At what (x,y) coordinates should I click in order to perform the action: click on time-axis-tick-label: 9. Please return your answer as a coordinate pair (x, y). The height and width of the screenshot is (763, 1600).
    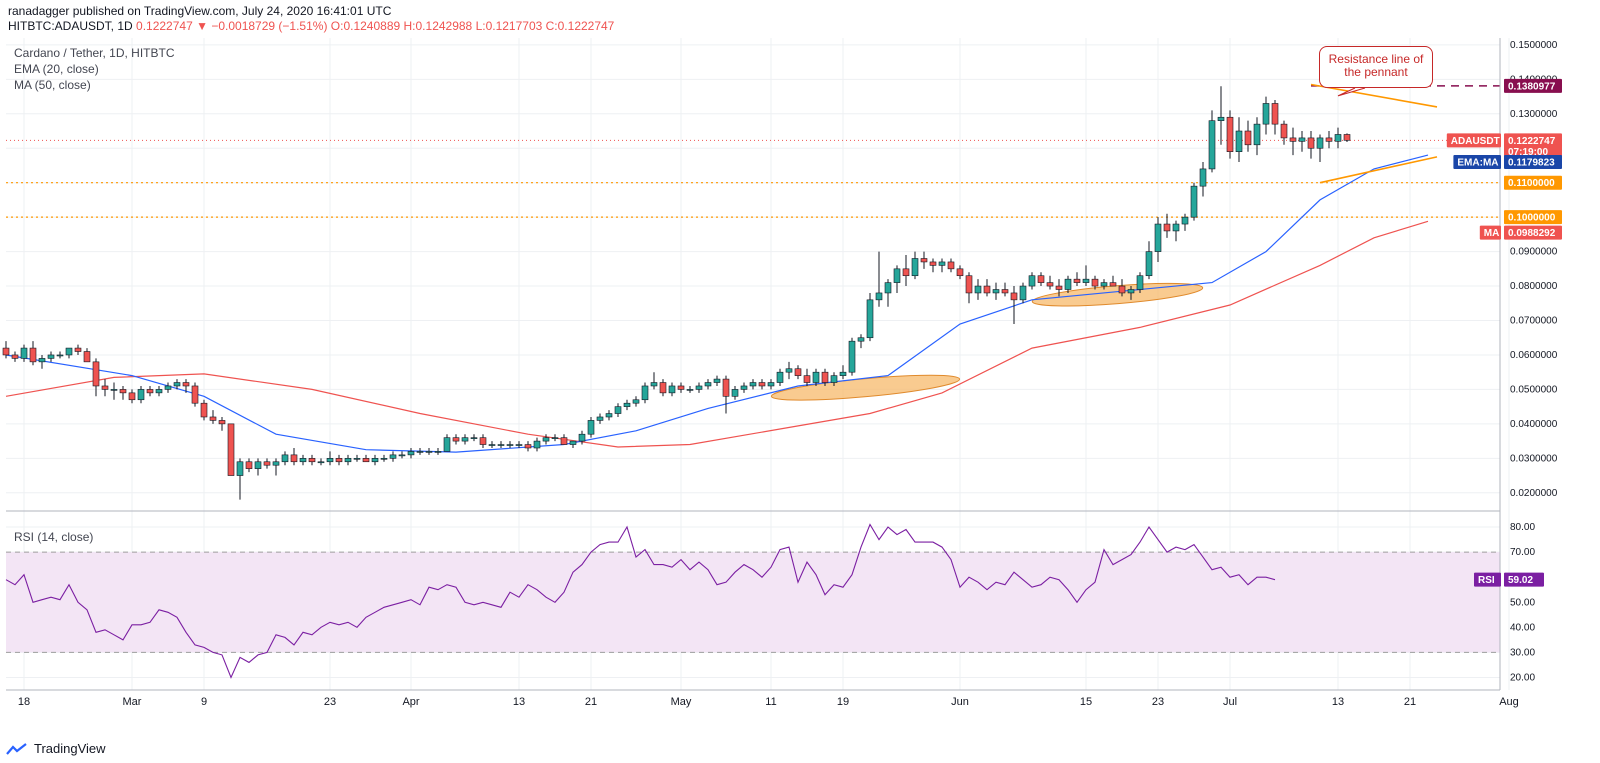
    Looking at the image, I should click on (204, 702).